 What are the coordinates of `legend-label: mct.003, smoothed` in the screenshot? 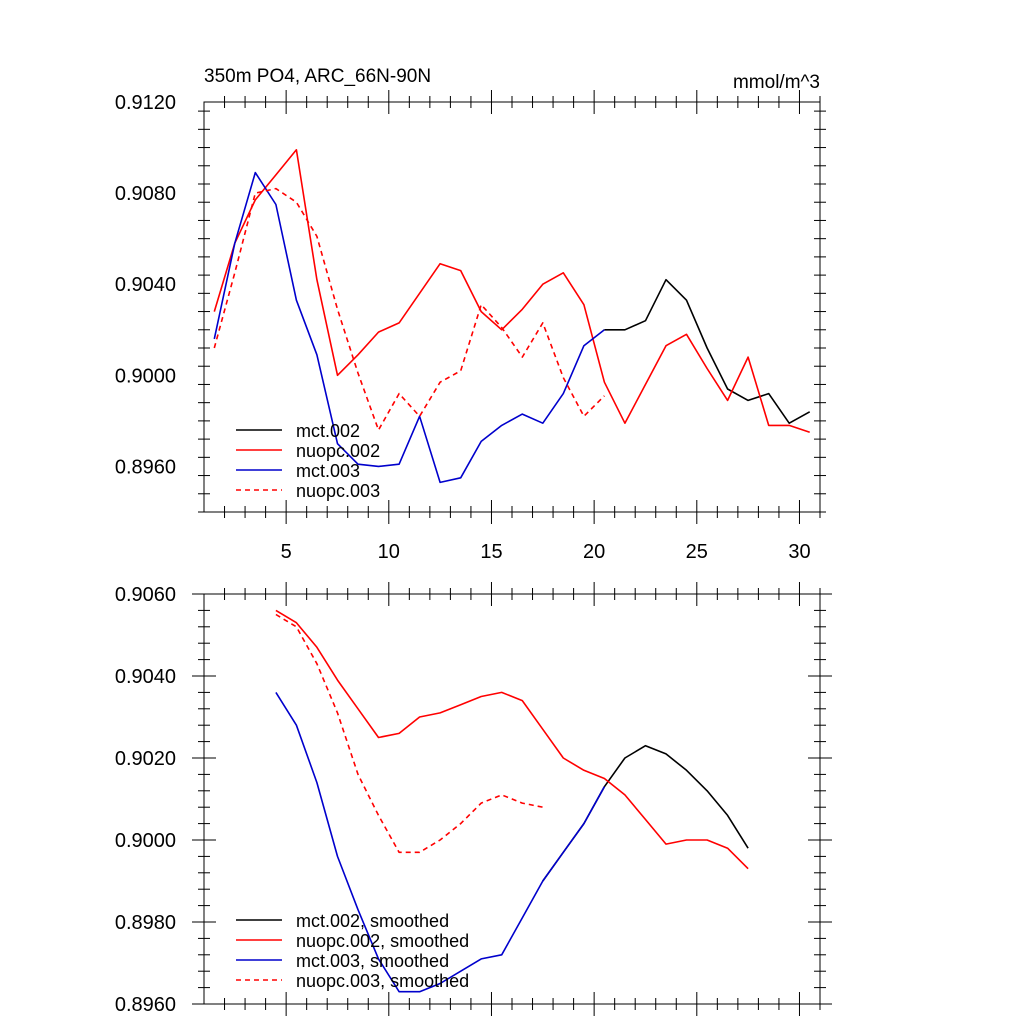 It's located at (372, 961).